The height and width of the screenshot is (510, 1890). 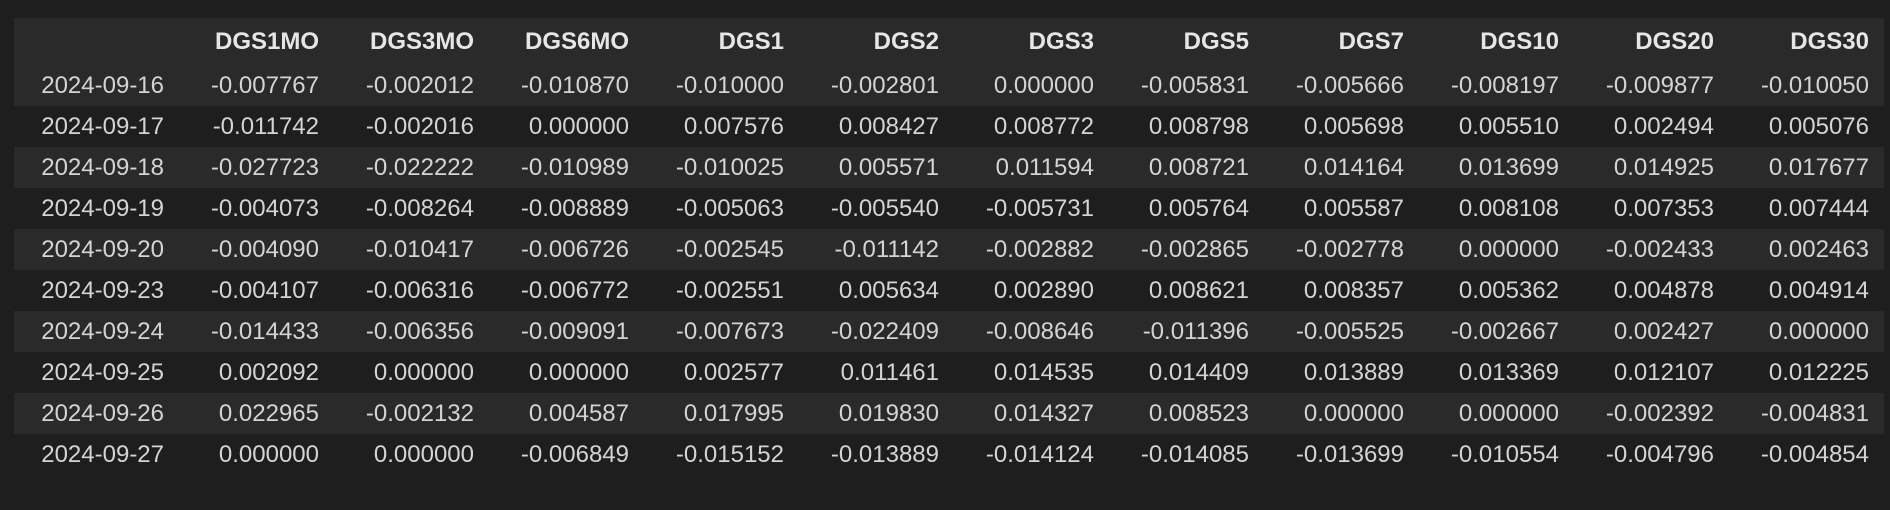 What do you see at coordinates (102, 331) in the screenshot?
I see `row-index: 2024-09-24` at bounding box center [102, 331].